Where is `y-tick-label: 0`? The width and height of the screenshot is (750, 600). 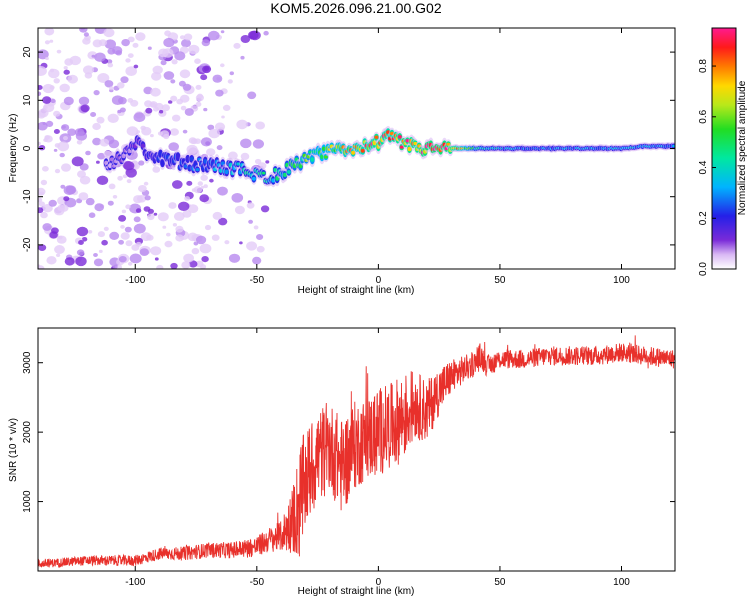 y-tick-label: 0 is located at coordinates (27, 148).